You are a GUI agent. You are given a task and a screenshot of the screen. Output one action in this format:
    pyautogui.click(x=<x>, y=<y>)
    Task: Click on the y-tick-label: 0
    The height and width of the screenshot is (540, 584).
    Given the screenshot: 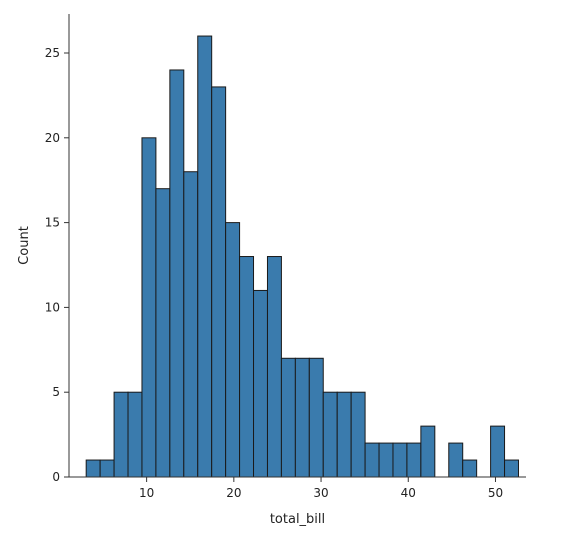 What is the action you would take?
    pyautogui.click(x=56, y=477)
    